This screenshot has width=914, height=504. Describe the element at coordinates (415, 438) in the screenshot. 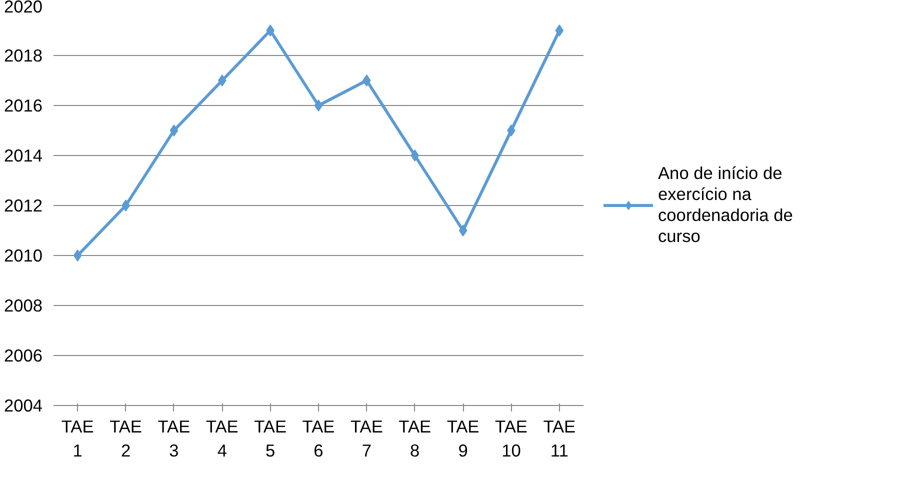

I see `x-tick-label: TAE 8` at that location.